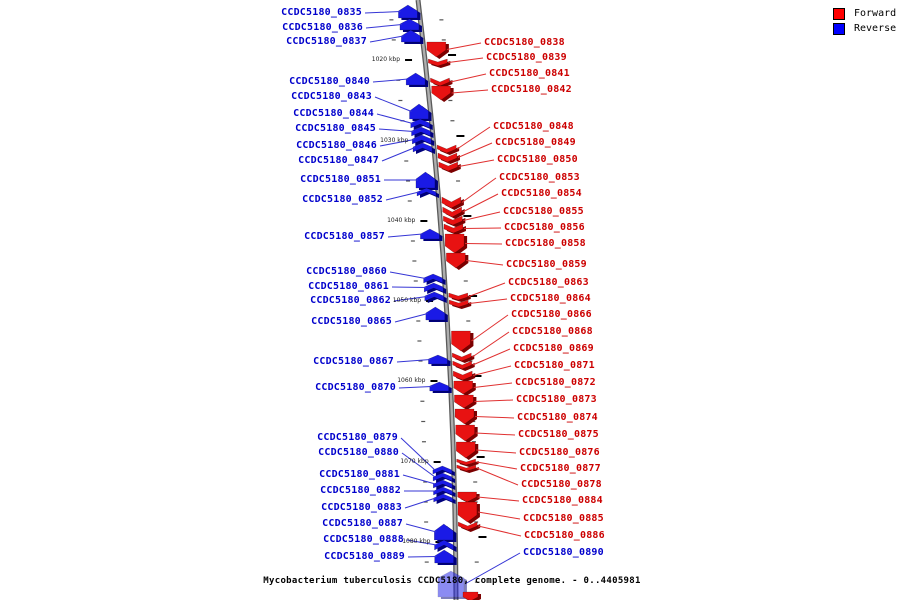 The width and height of the screenshot is (900, 600). I want to click on gene-label-CCDC5180_0874: CCDC5180_0874, so click(557, 417).